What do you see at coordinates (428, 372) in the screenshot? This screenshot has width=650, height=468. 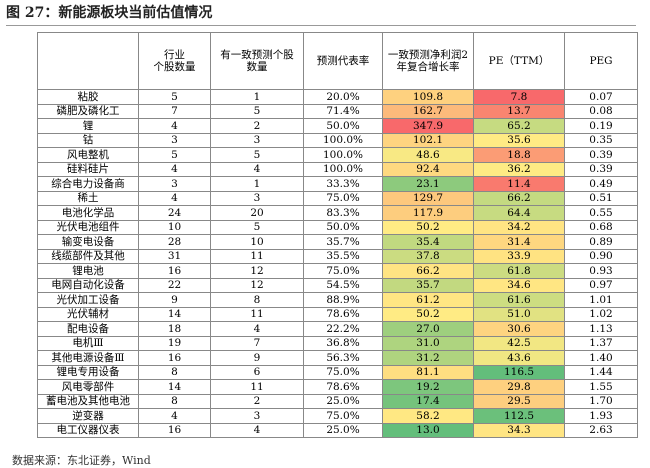 I see `cell: 81.1` at bounding box center [428, 372].